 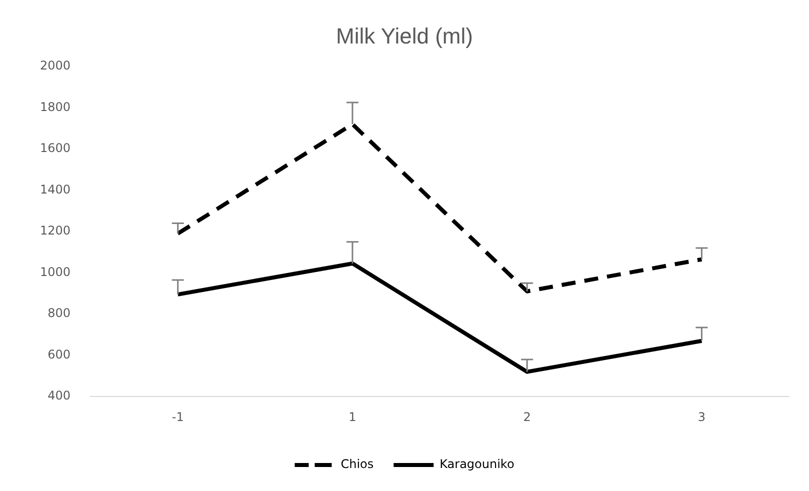 I want to click on x-tick-label: -1, so click(x=178, y=417).